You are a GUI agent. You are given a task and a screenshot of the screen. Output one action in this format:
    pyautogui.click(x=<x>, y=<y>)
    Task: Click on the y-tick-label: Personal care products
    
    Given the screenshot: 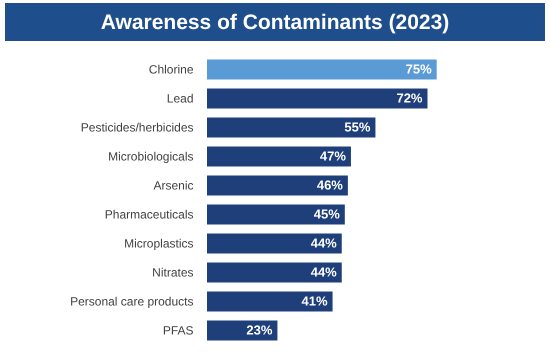 What is the action you would take?
    pyautogui.click(x=132, y=301)
    